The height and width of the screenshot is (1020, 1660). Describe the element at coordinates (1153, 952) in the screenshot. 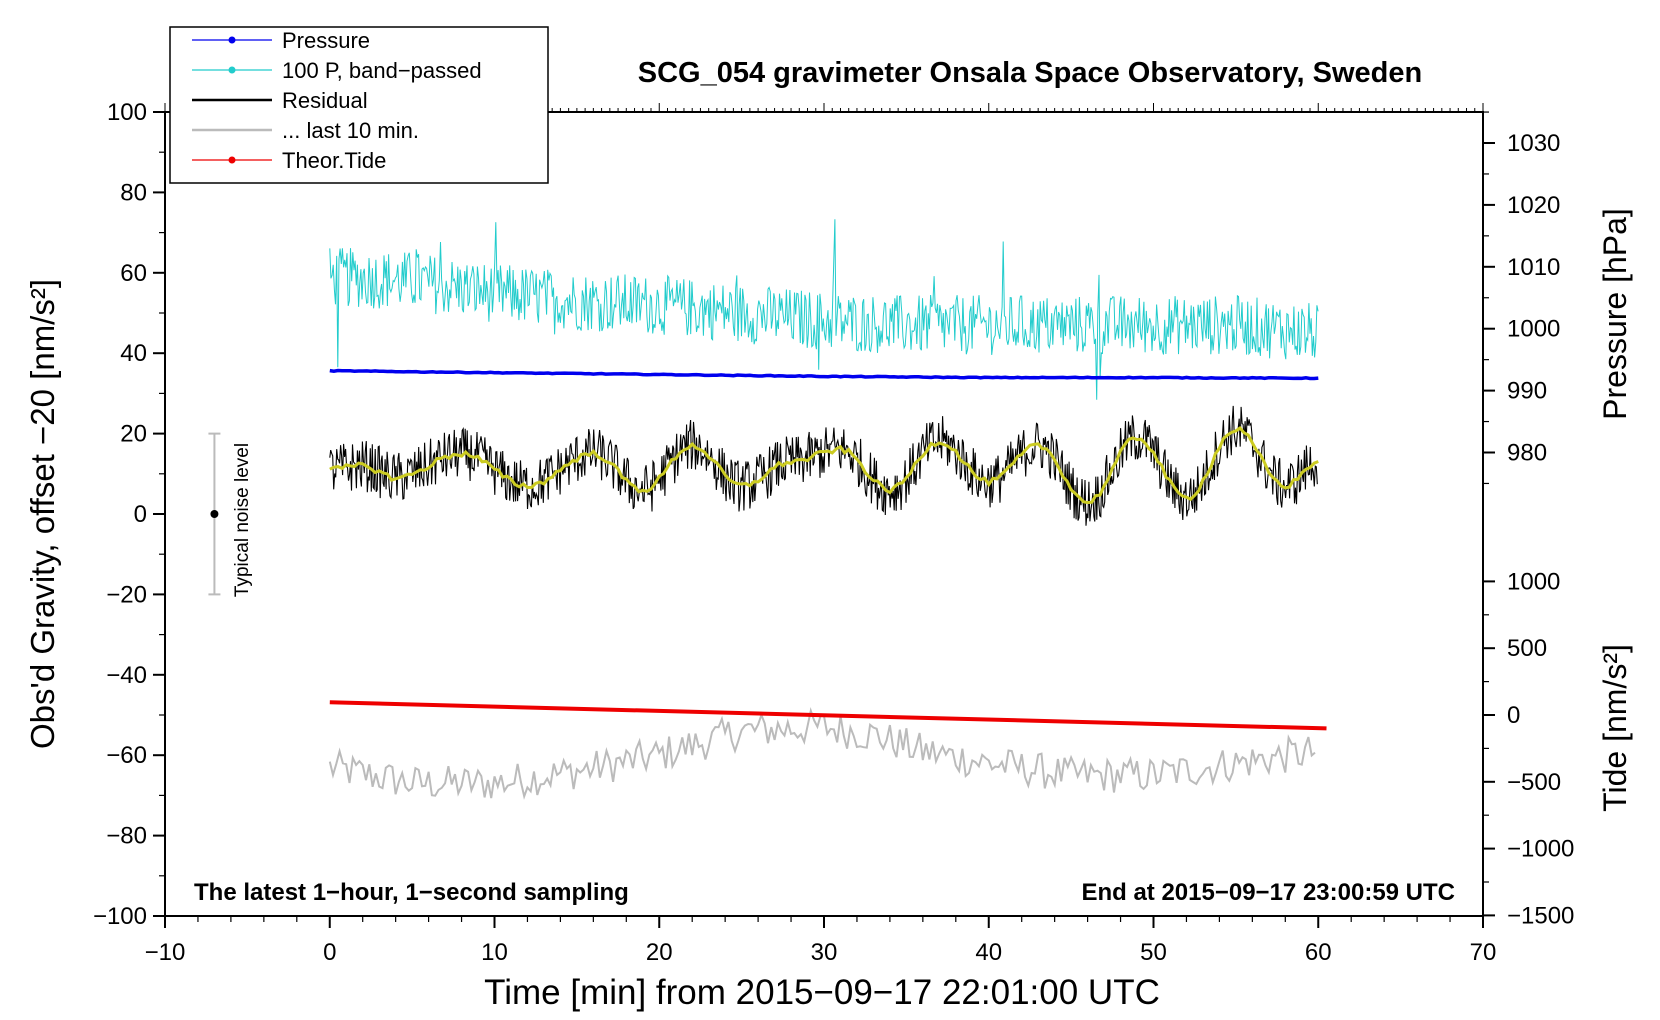

I see `x-tick-label: 50` at that location.